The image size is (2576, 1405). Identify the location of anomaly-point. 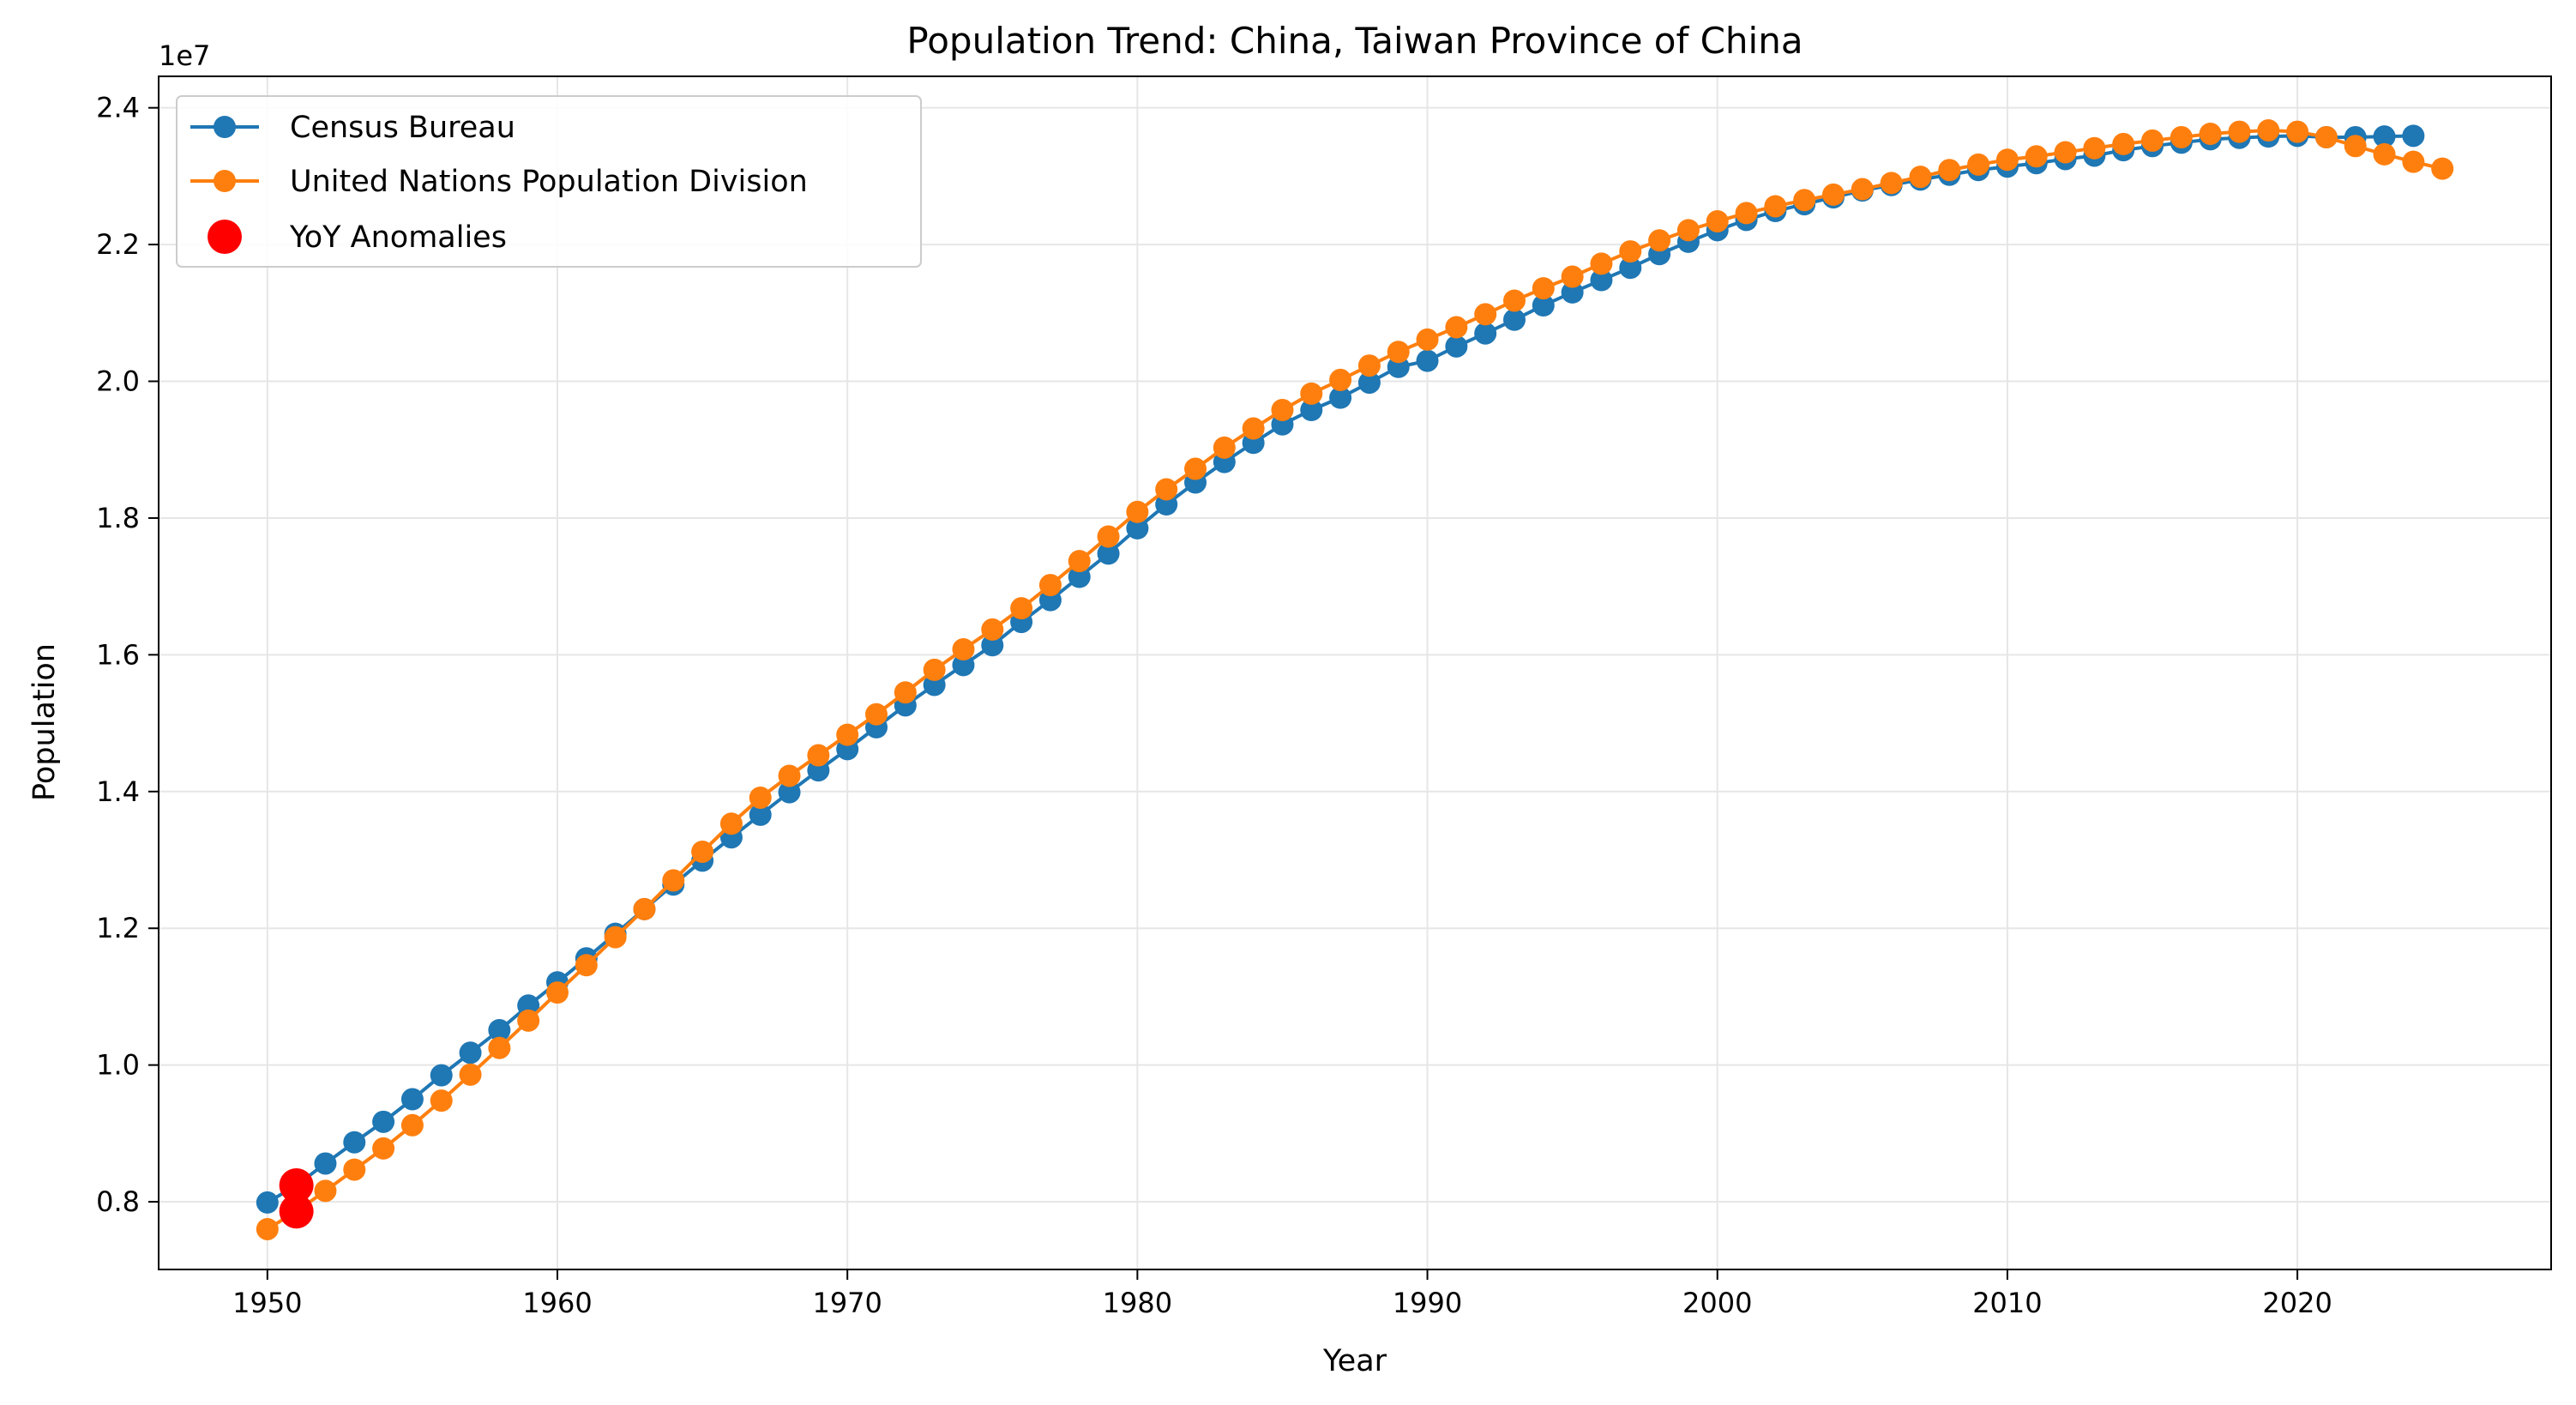
(296, 1185).